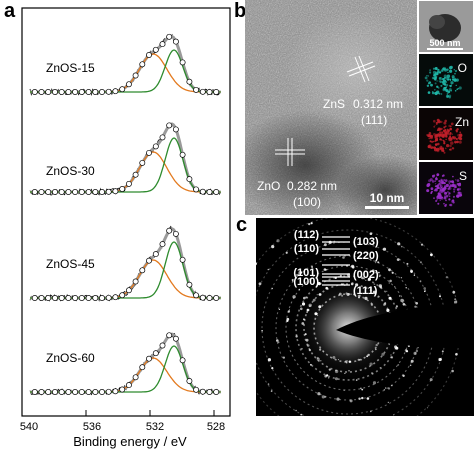 The width and height of the screenshot is (474, 449). Describe the element at coordinates (387, 207) in the screenshot. I see `scale-bar-main` at that location.